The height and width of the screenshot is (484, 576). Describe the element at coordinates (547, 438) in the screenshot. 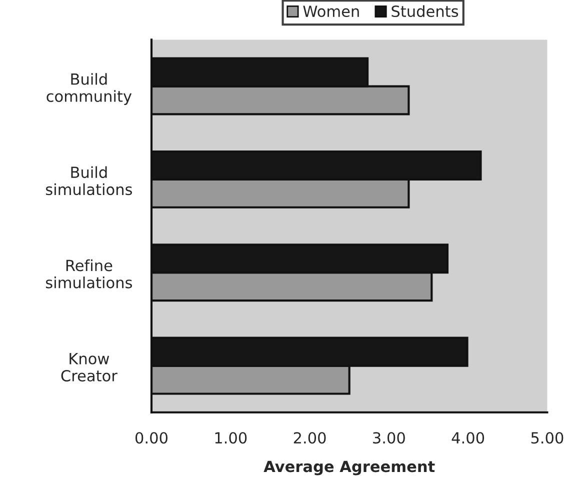

I see `x-tick-label: 5.00` at that location.